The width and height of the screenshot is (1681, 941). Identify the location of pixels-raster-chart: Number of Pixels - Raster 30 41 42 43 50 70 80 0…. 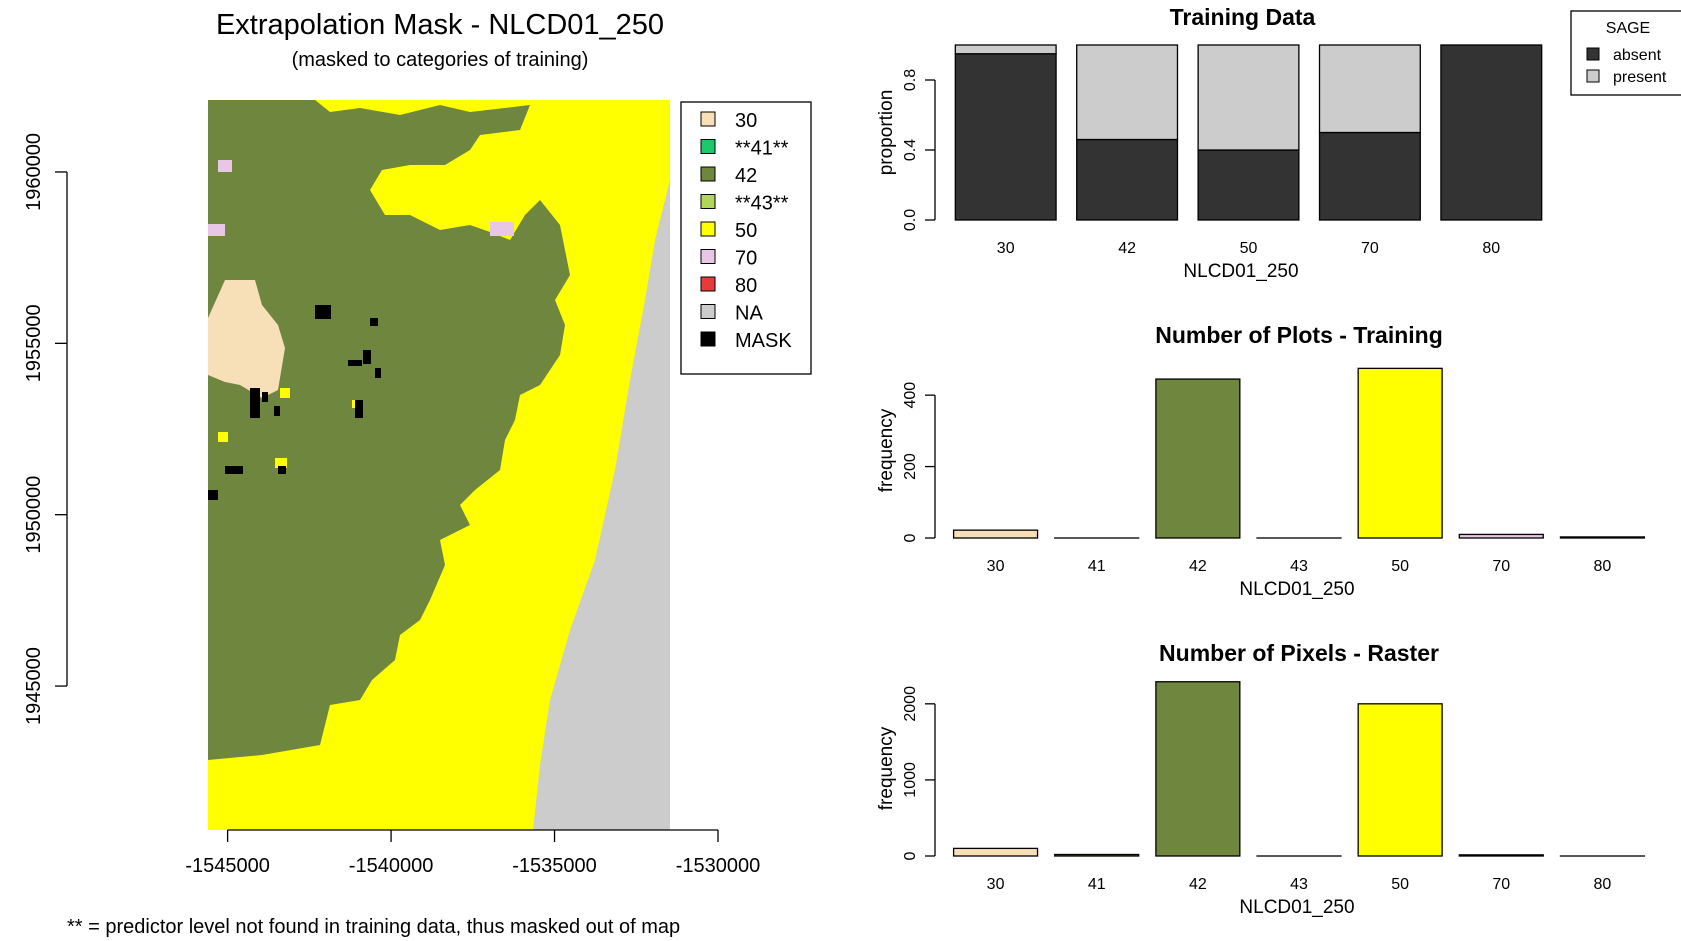
(1261, 779).